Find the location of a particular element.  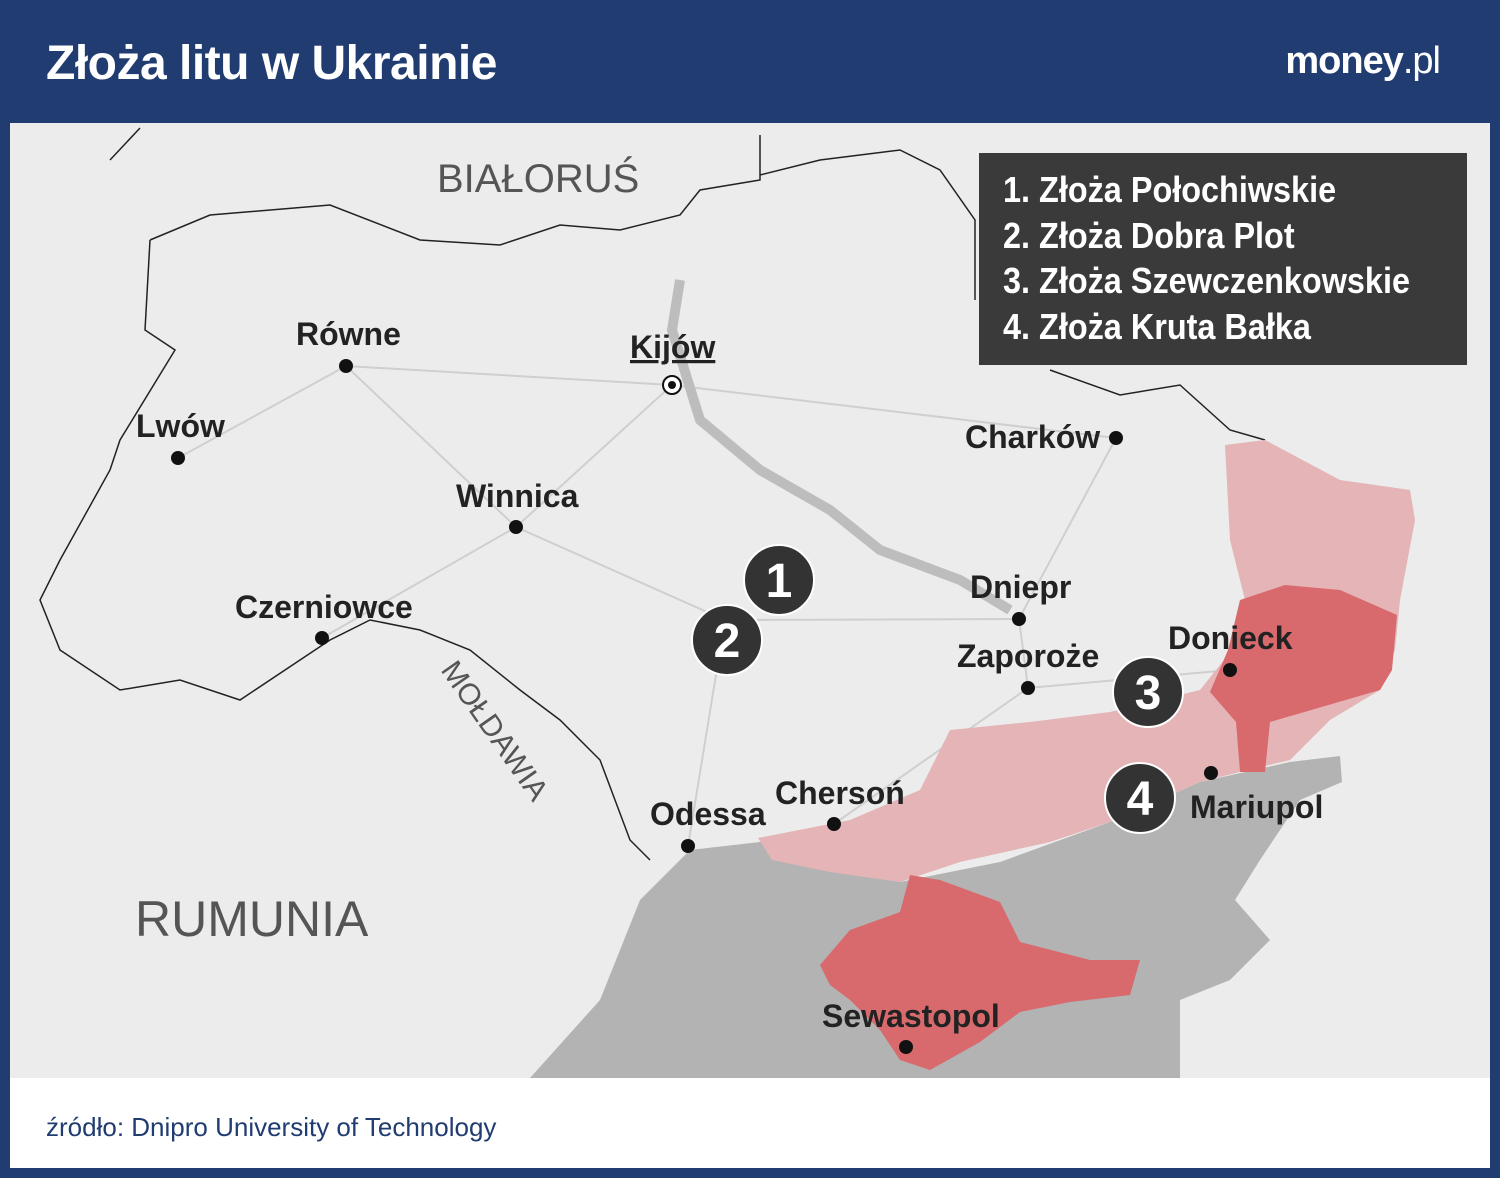

deposit-marker-4: 4 is located at coordinates (1140, 798).